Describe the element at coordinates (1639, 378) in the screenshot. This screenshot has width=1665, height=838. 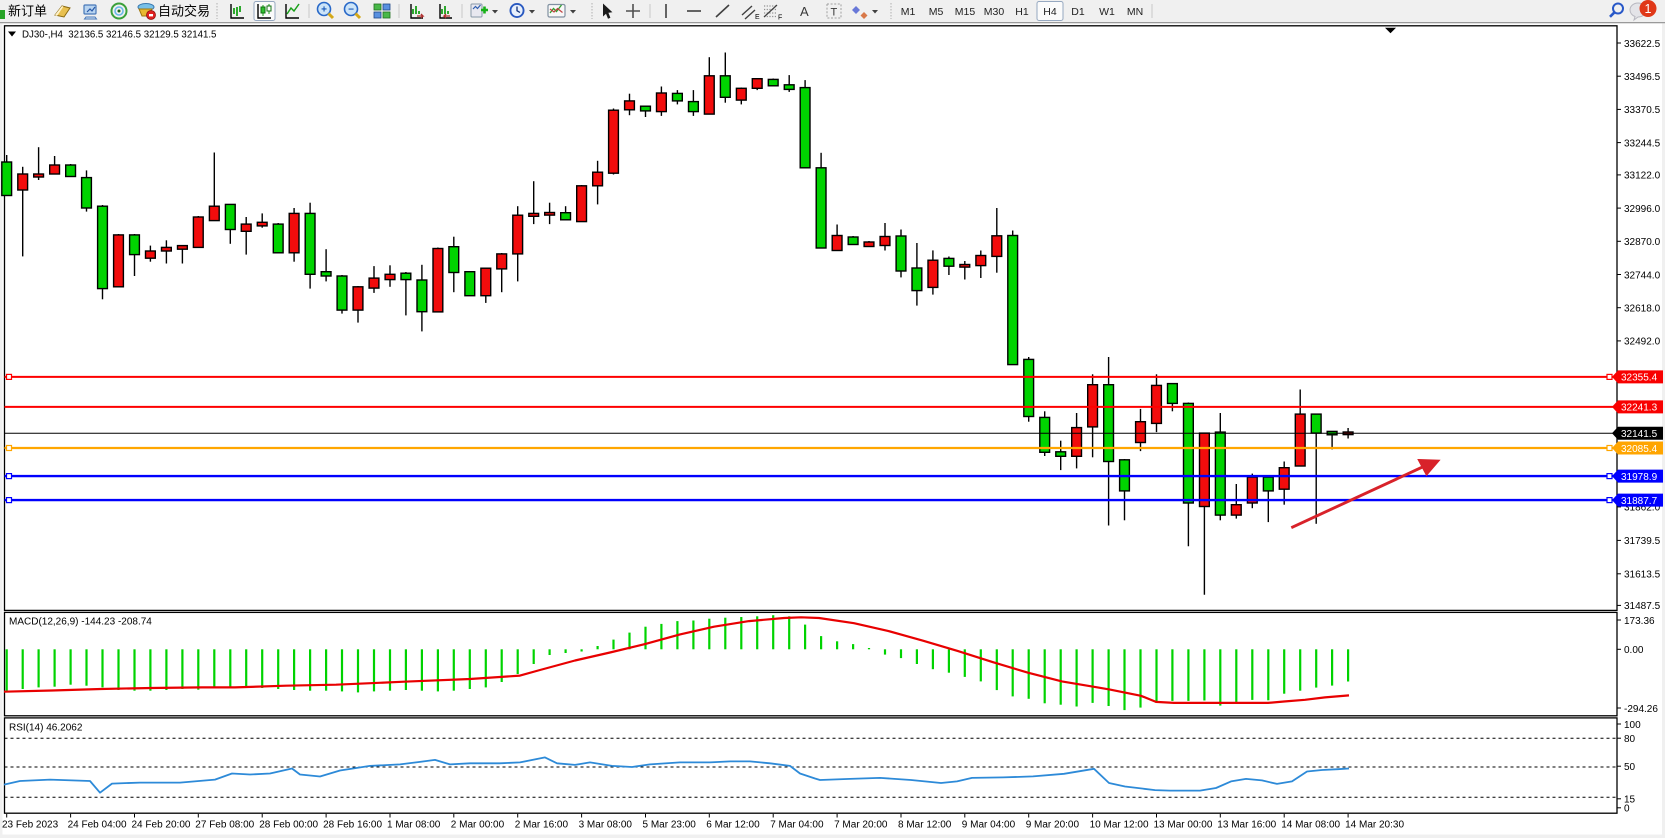
I see `svg-text: 32355.4` at that location.